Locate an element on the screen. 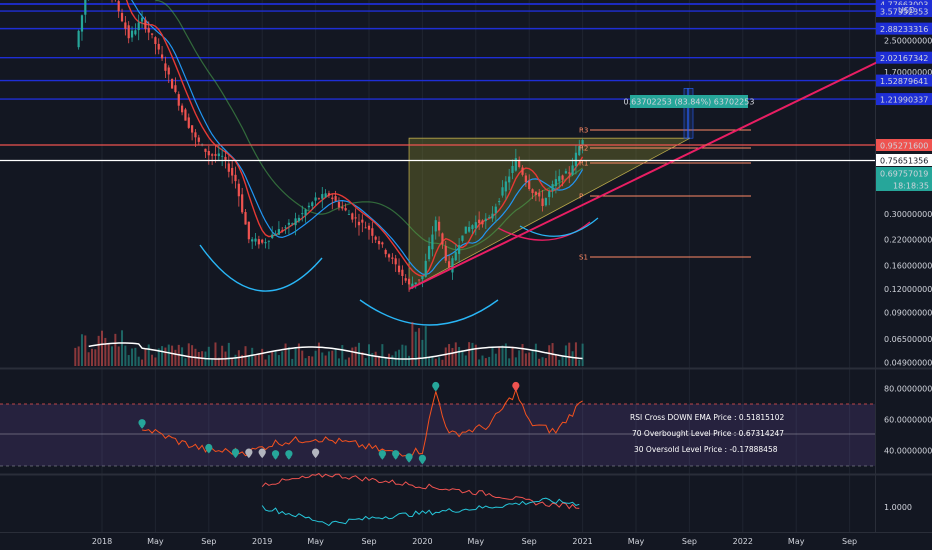  price-tick-label: 0.16000000 is located at coordinates (908, 265).